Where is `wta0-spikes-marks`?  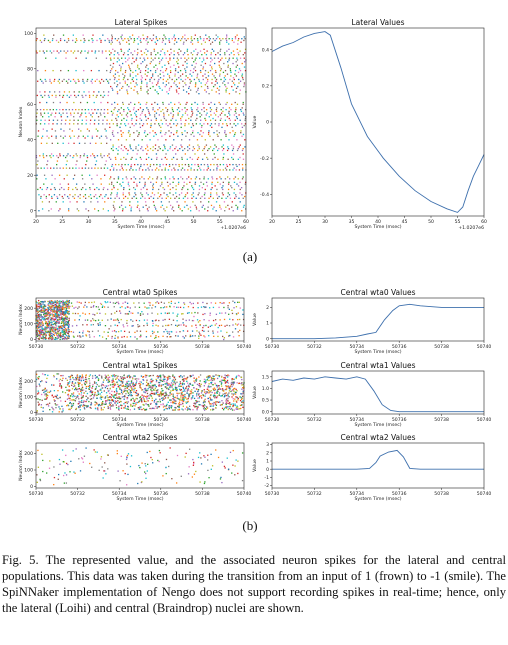
wta0-spikes-marks is located at coordinates (140, 320).